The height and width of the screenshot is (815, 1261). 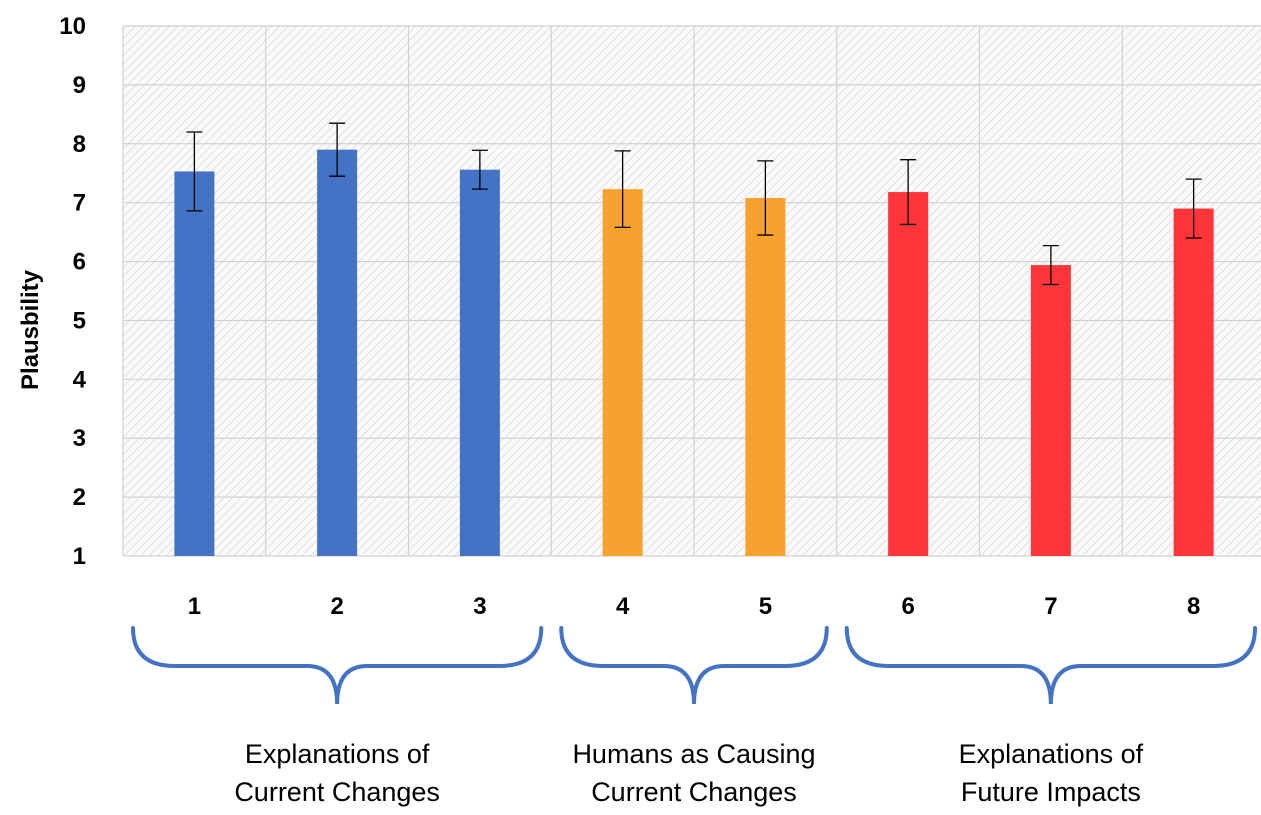 What do you see at coordinates (1050, 606) in the screenshot?
I see `x-tick-label: 7` at bounding box center [1050, 606].